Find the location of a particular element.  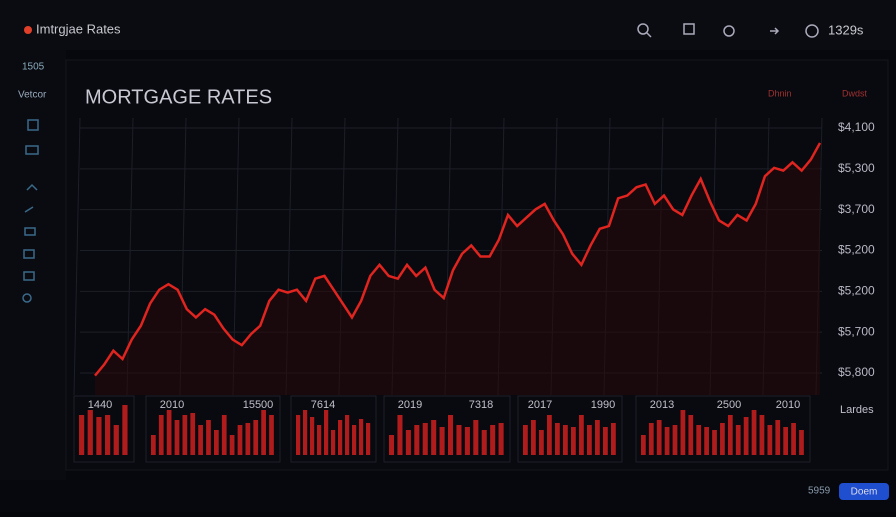

sidebar-icons is located at coordinates (30, 211).